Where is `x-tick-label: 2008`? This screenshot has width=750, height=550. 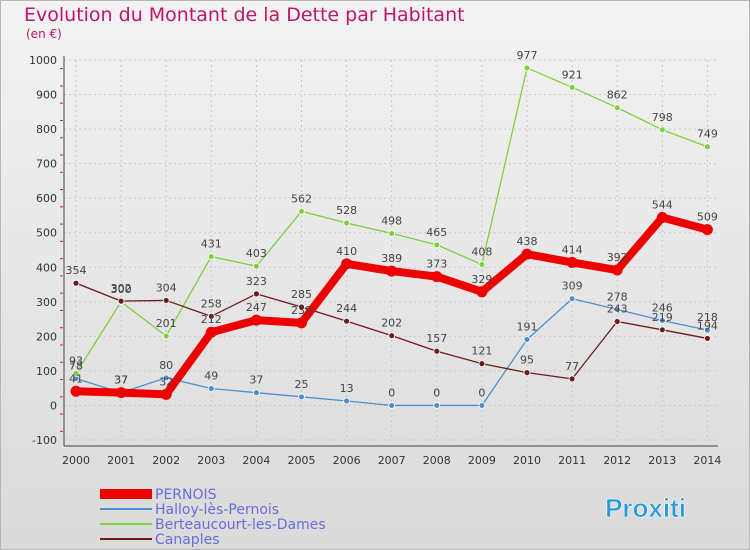 x-tick-label: 2008 is located at coordinates (437, 460).